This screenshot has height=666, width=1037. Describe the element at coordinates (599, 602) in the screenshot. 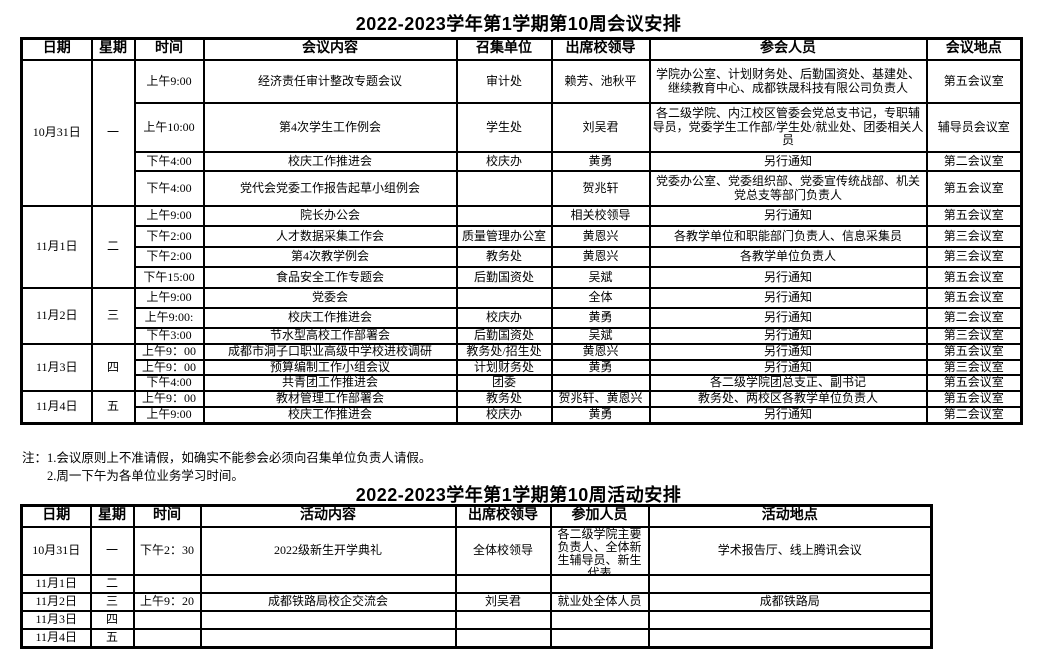

I see `participants-cell: 就业处全体人员` at that location.